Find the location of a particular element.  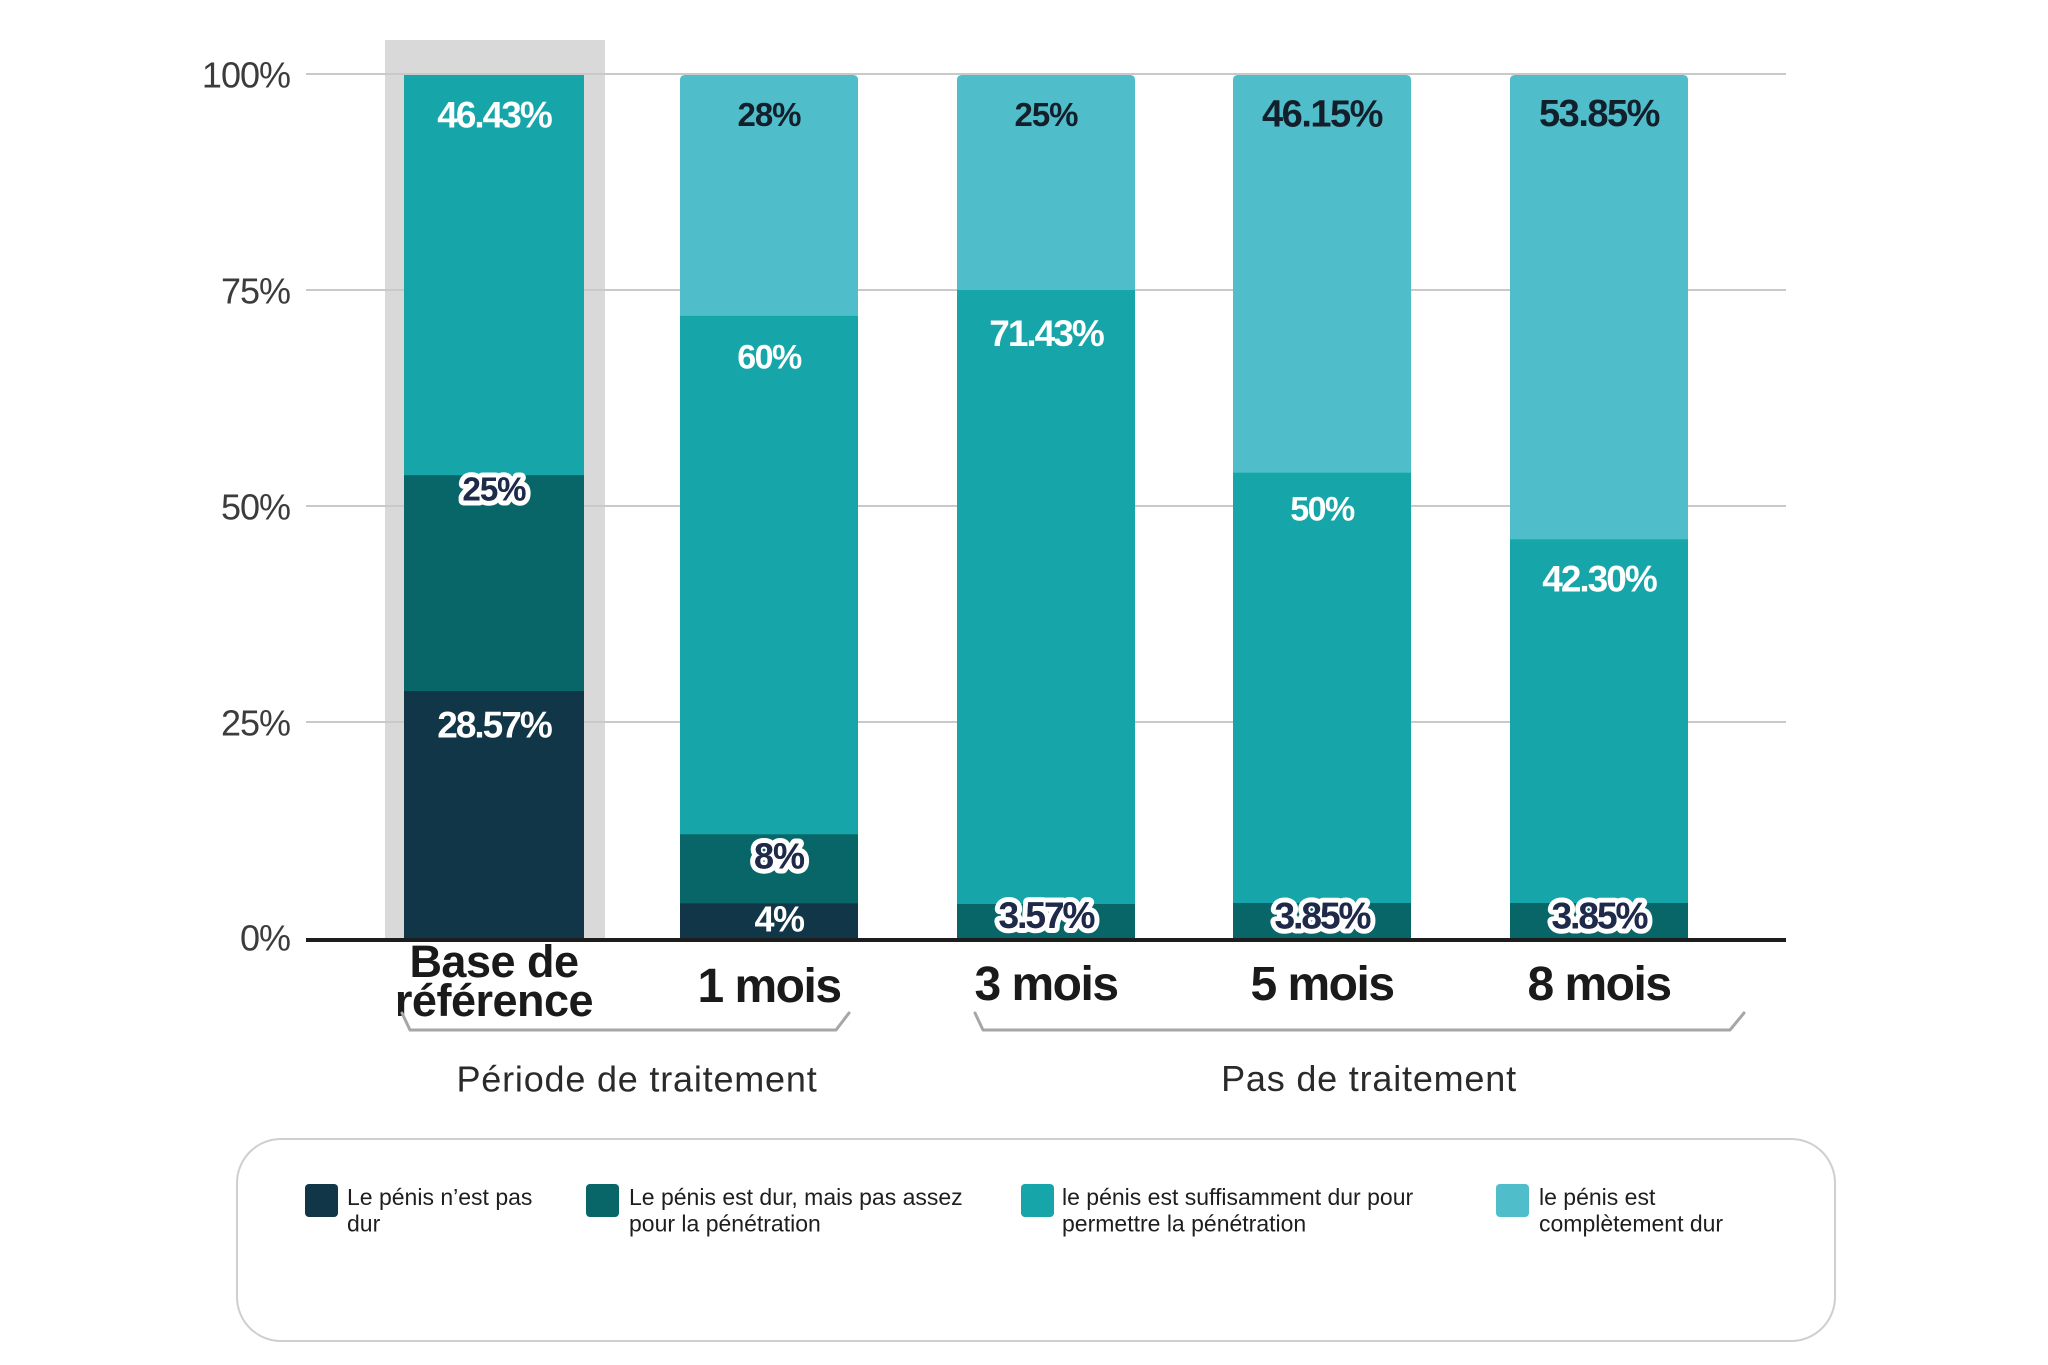

svg-text:Le pénis est dur, mais pas ass: Le pénis est dur, mais pas assez is located at coordinates (796, 1197).